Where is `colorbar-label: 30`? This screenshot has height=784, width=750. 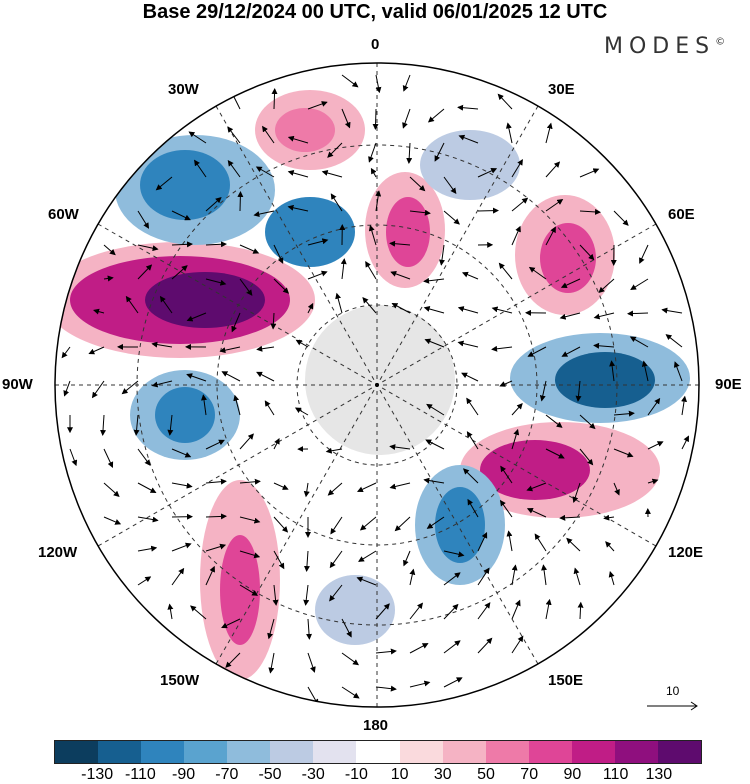 colorbar-label: 30 is located at coordinates (443, 775).